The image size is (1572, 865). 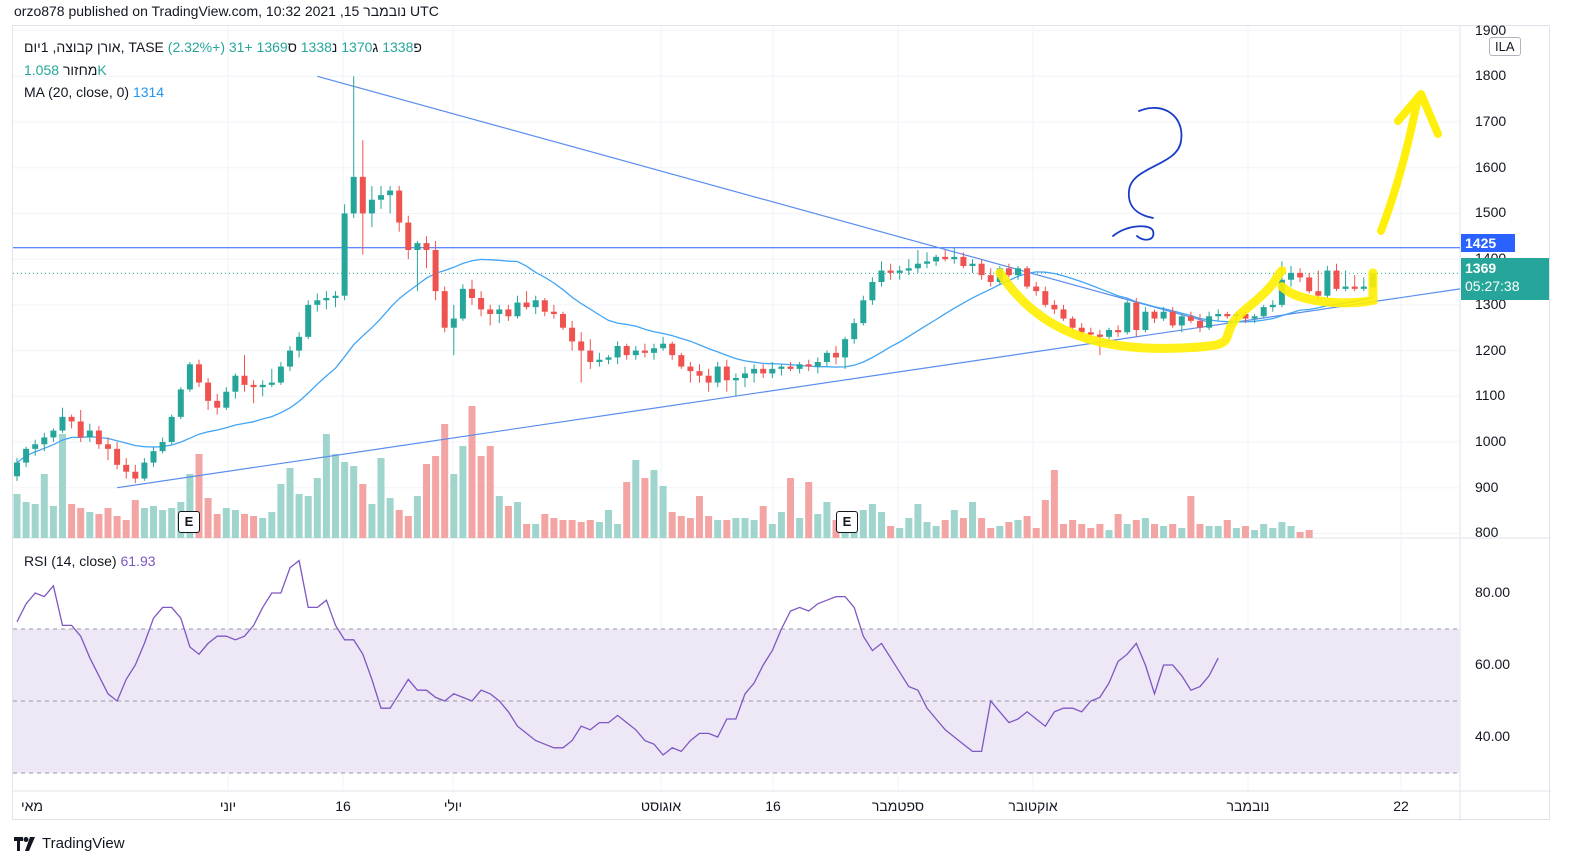 I want to click on price-tick: 800, so click(x=1487, y=532).